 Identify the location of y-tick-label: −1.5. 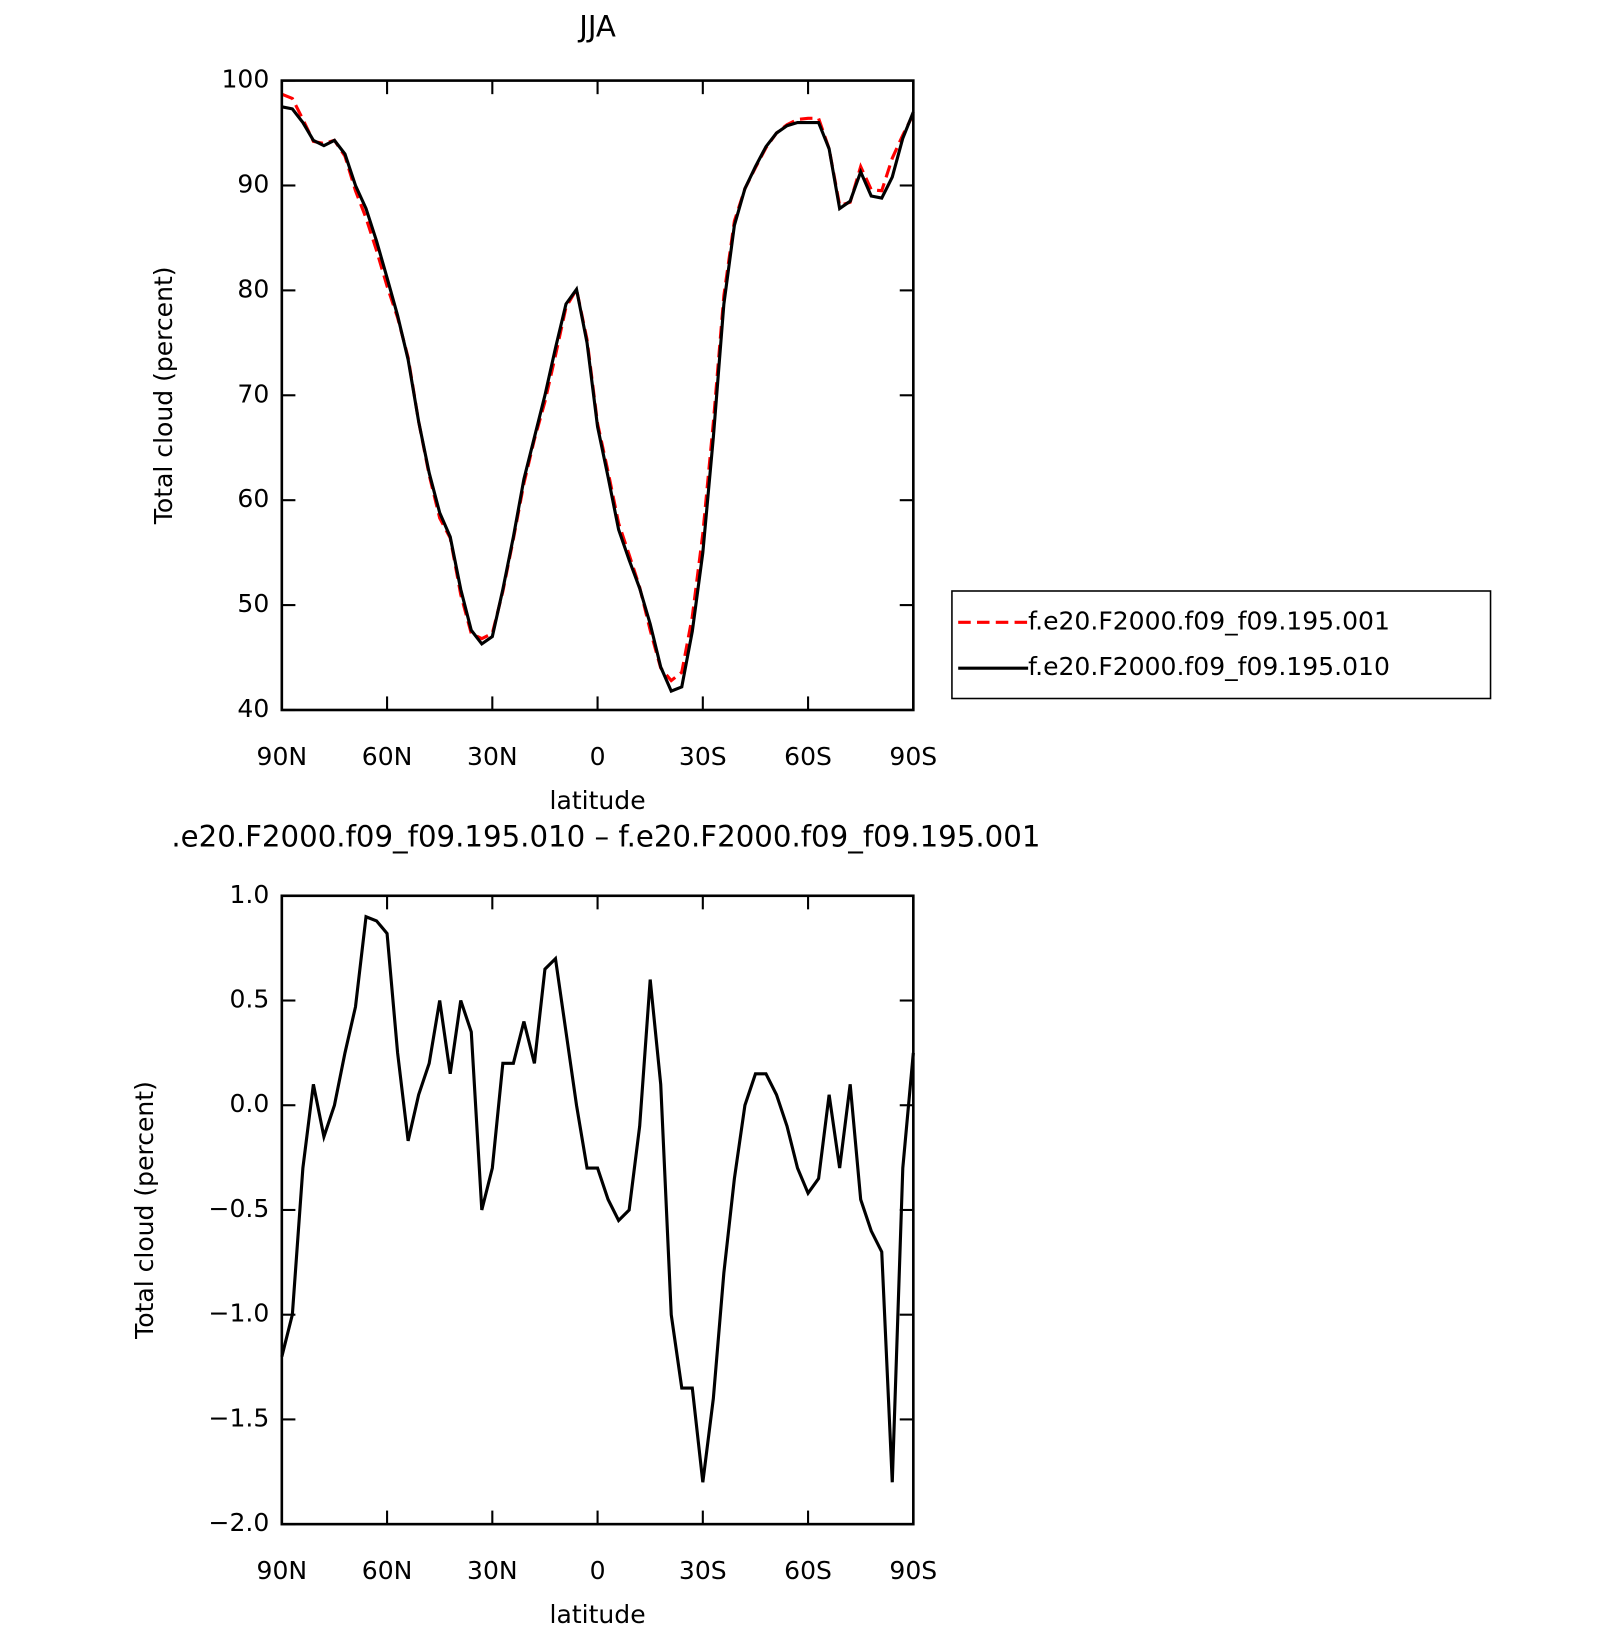
(238, 1417).